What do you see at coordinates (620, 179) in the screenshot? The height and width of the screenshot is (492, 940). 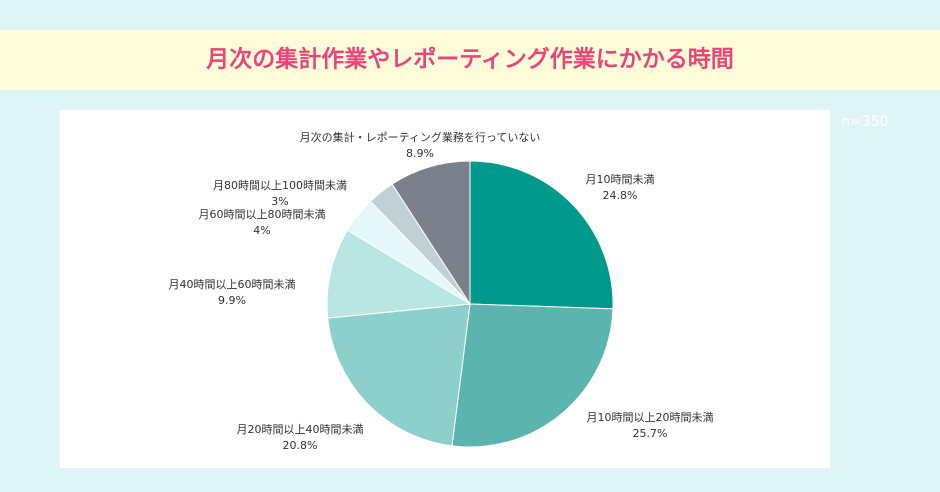 I see `slice-label: 月10時間未満` at bounding box center [620, 179].